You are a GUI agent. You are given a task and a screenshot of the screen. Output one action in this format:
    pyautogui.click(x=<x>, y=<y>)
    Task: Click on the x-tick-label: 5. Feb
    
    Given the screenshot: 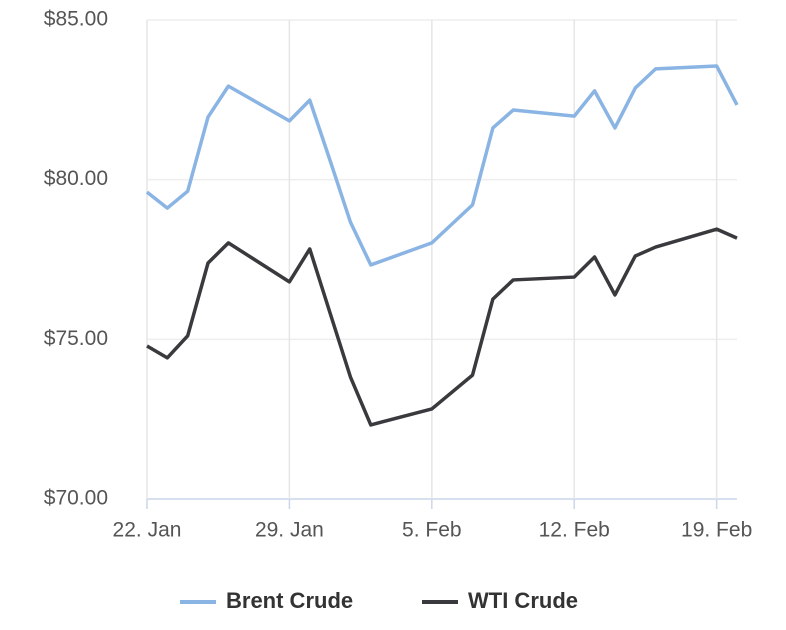 What is the action you would take?
    pyautogui.click(x=432, y=530)
    